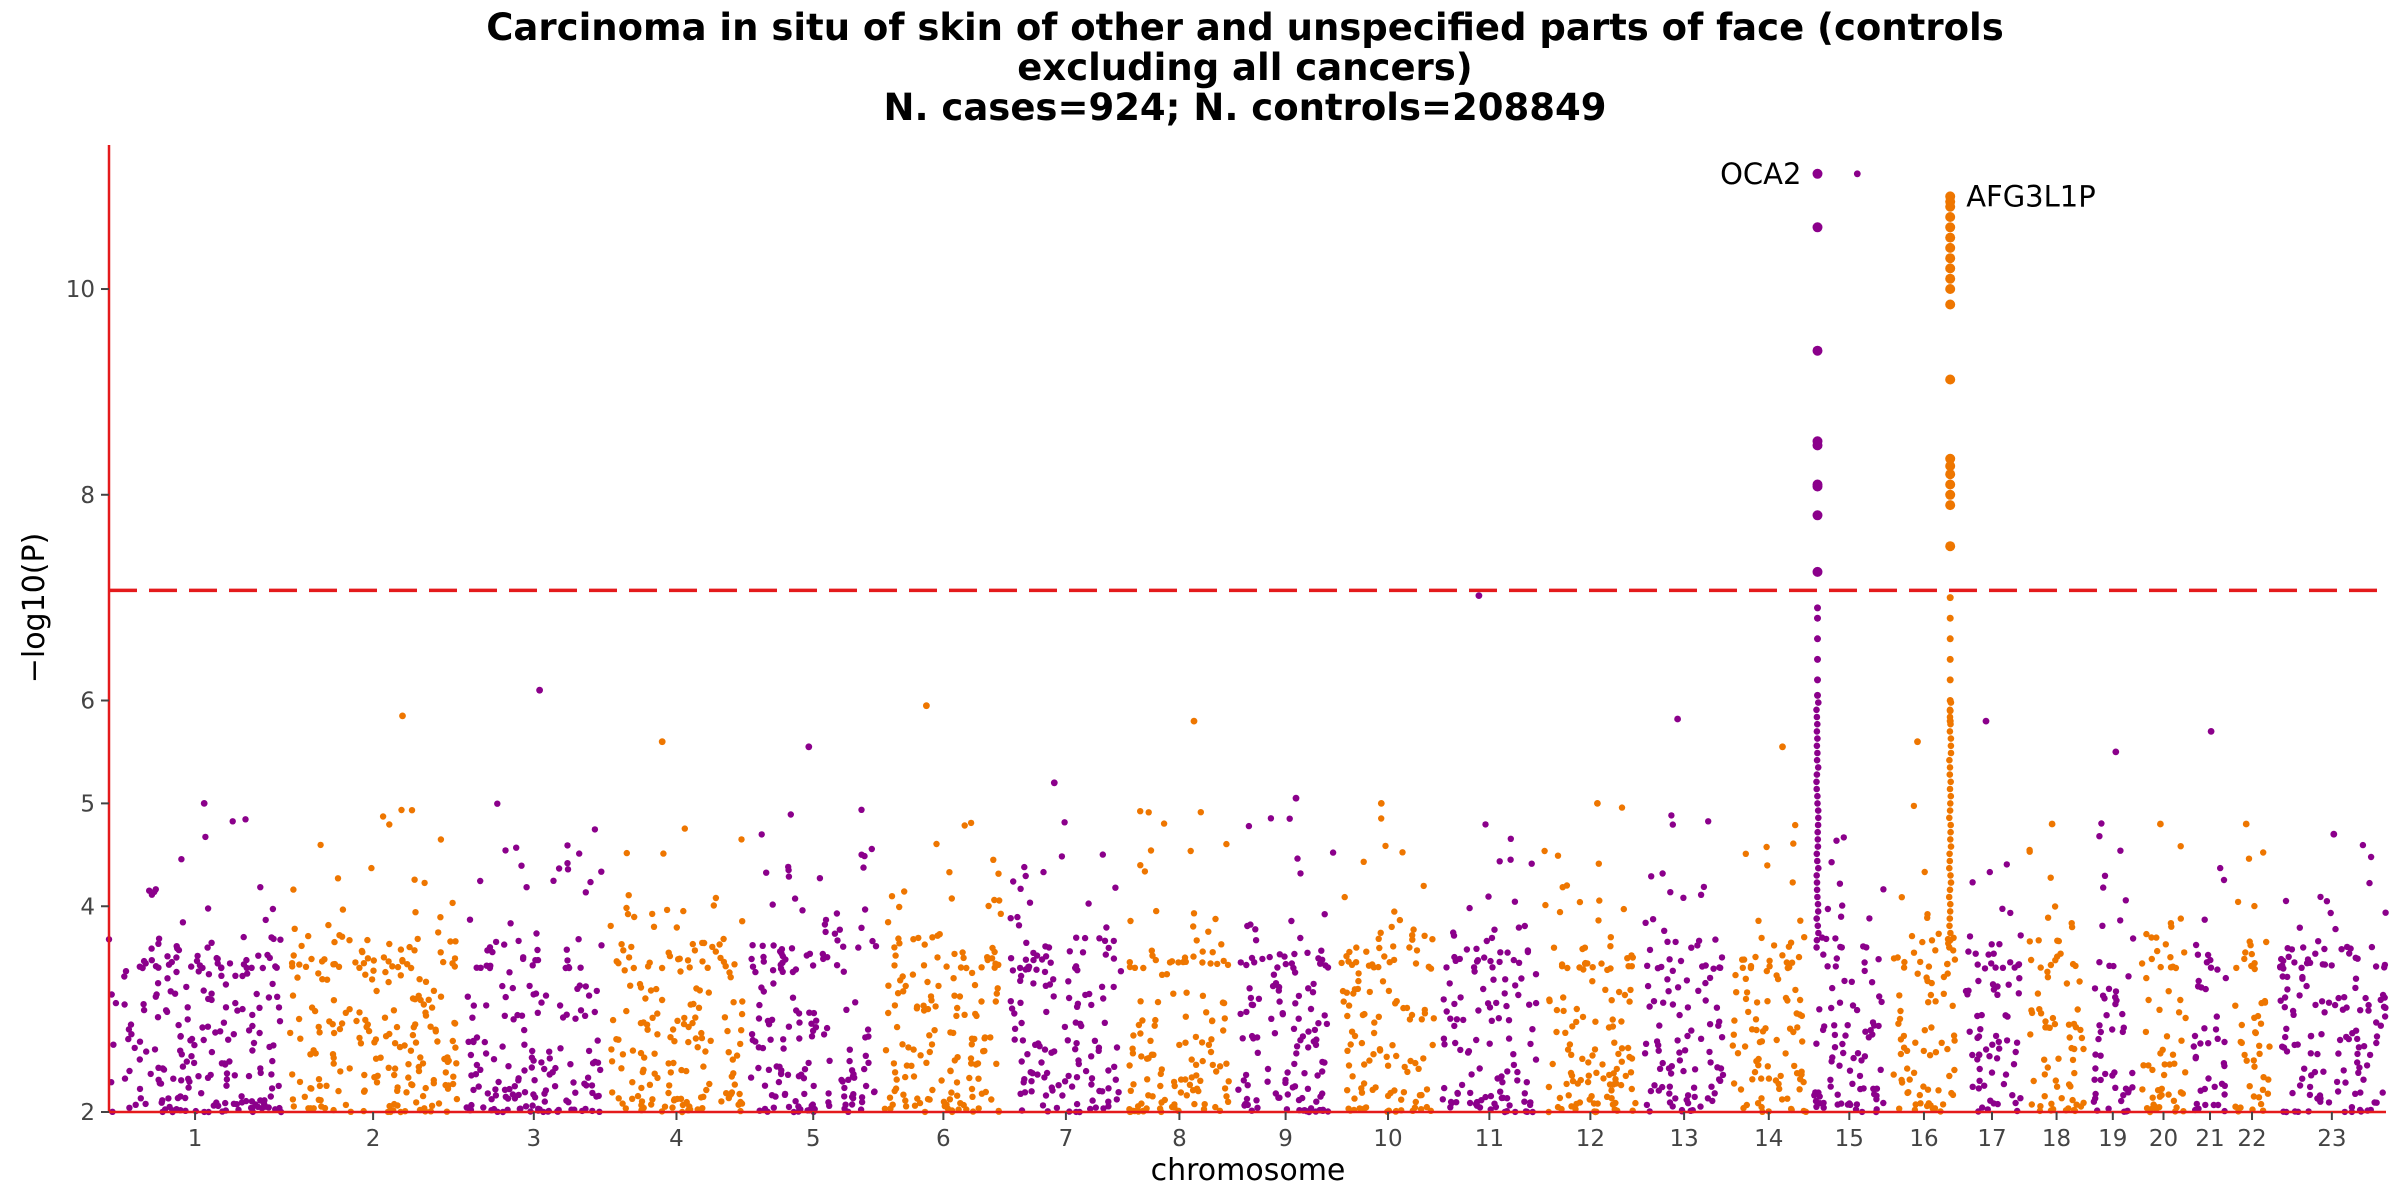 Image resolution: width=2400 pixels, height=1200 pixels. Describe the element at coordinates (2246, 824) in the screenshot. I see `peak-point-chr22` at that location.